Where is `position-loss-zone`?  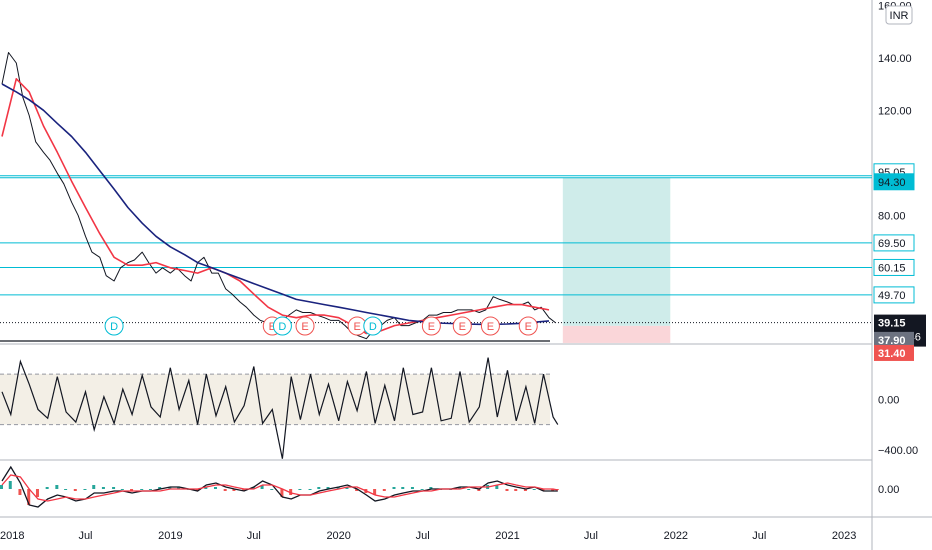 position-loss-zone is located at coordinates (616, 334).